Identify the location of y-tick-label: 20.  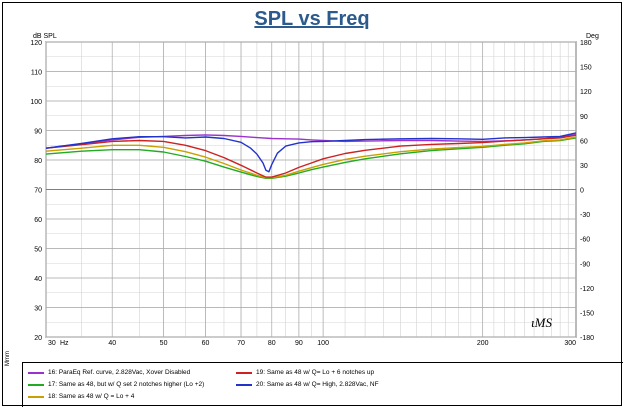
(38, 338).